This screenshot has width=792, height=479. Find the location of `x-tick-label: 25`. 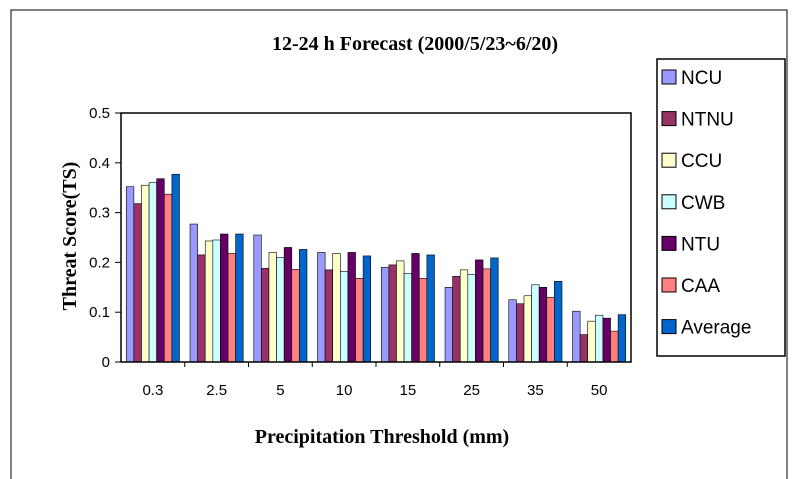

x-tick-label: 25 is located at coordinates (471, 390).